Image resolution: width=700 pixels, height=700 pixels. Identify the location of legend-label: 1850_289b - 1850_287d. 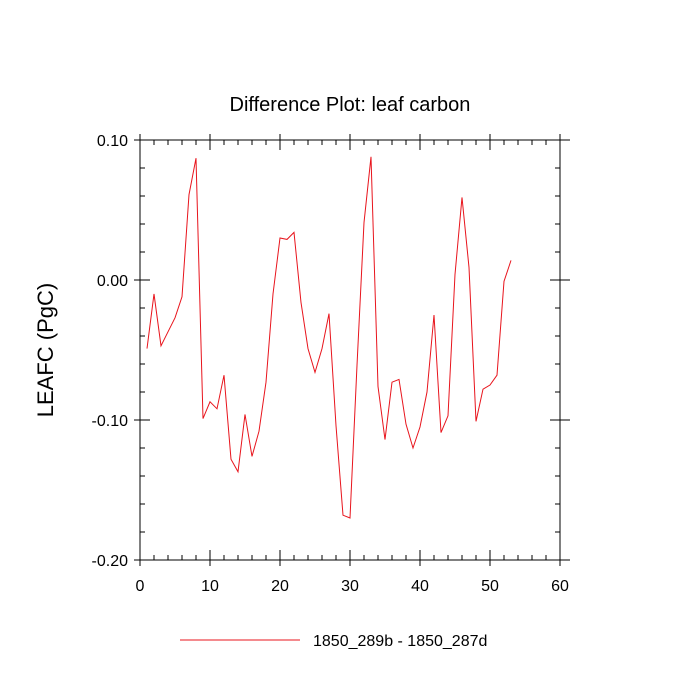
(400, 641).